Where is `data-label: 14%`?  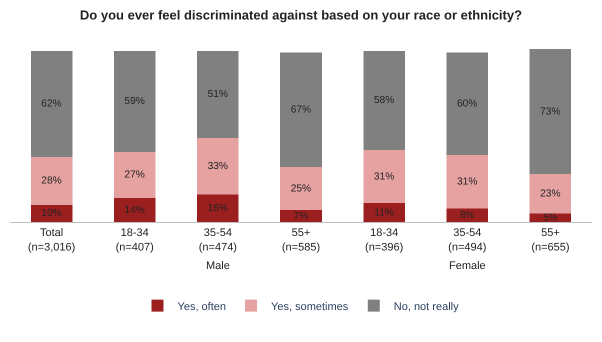 data-label: 14% is located at coordinates (134, 210).